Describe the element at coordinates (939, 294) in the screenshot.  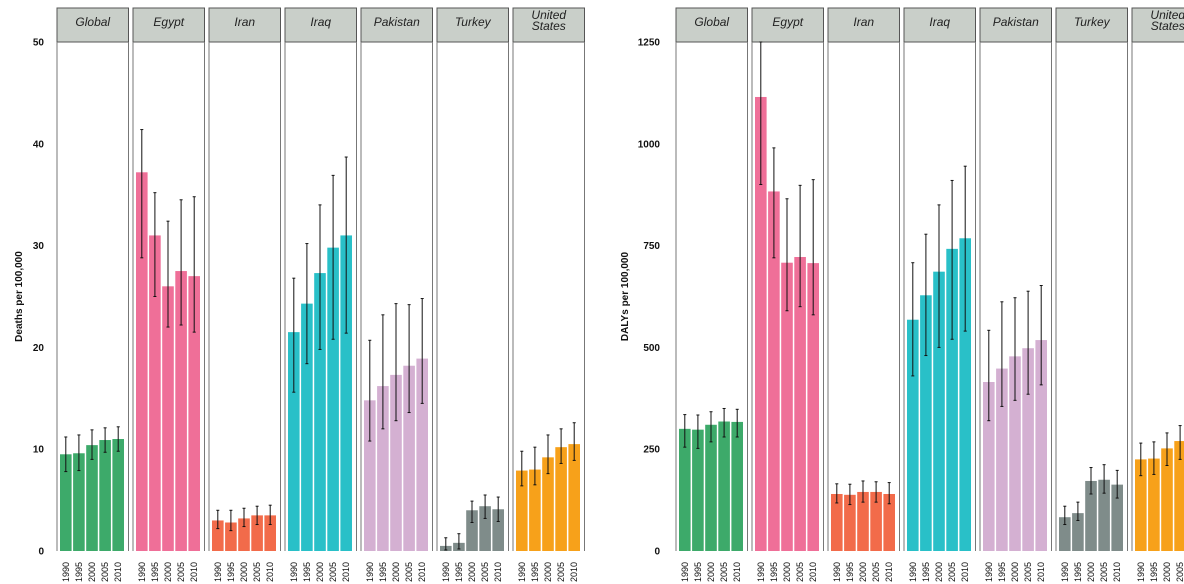
I see `panel-iraq: Iraq 1990 1995 2000 2005 2010` at that location.